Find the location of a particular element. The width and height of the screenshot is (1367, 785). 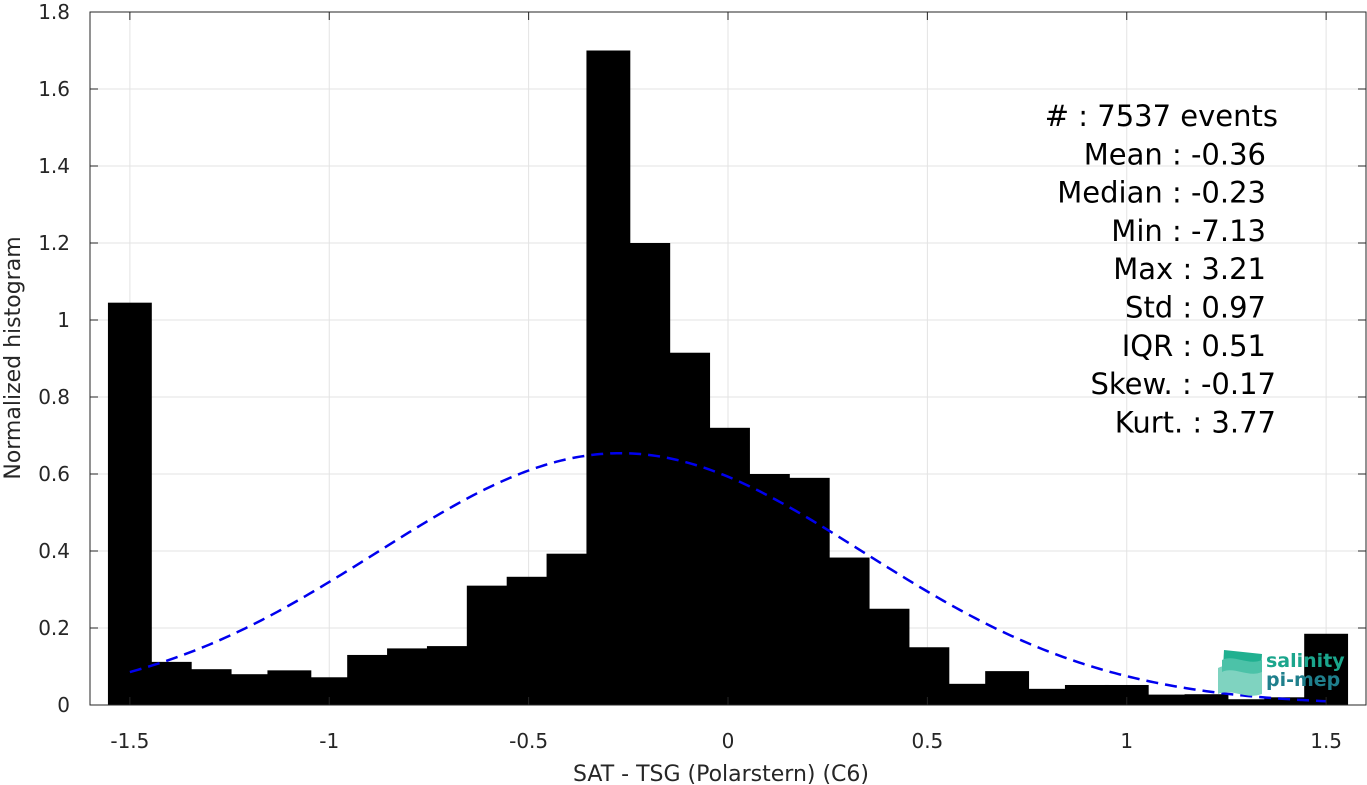

y-axis-label: Normalized histogram is located at coordinates (13, 357).